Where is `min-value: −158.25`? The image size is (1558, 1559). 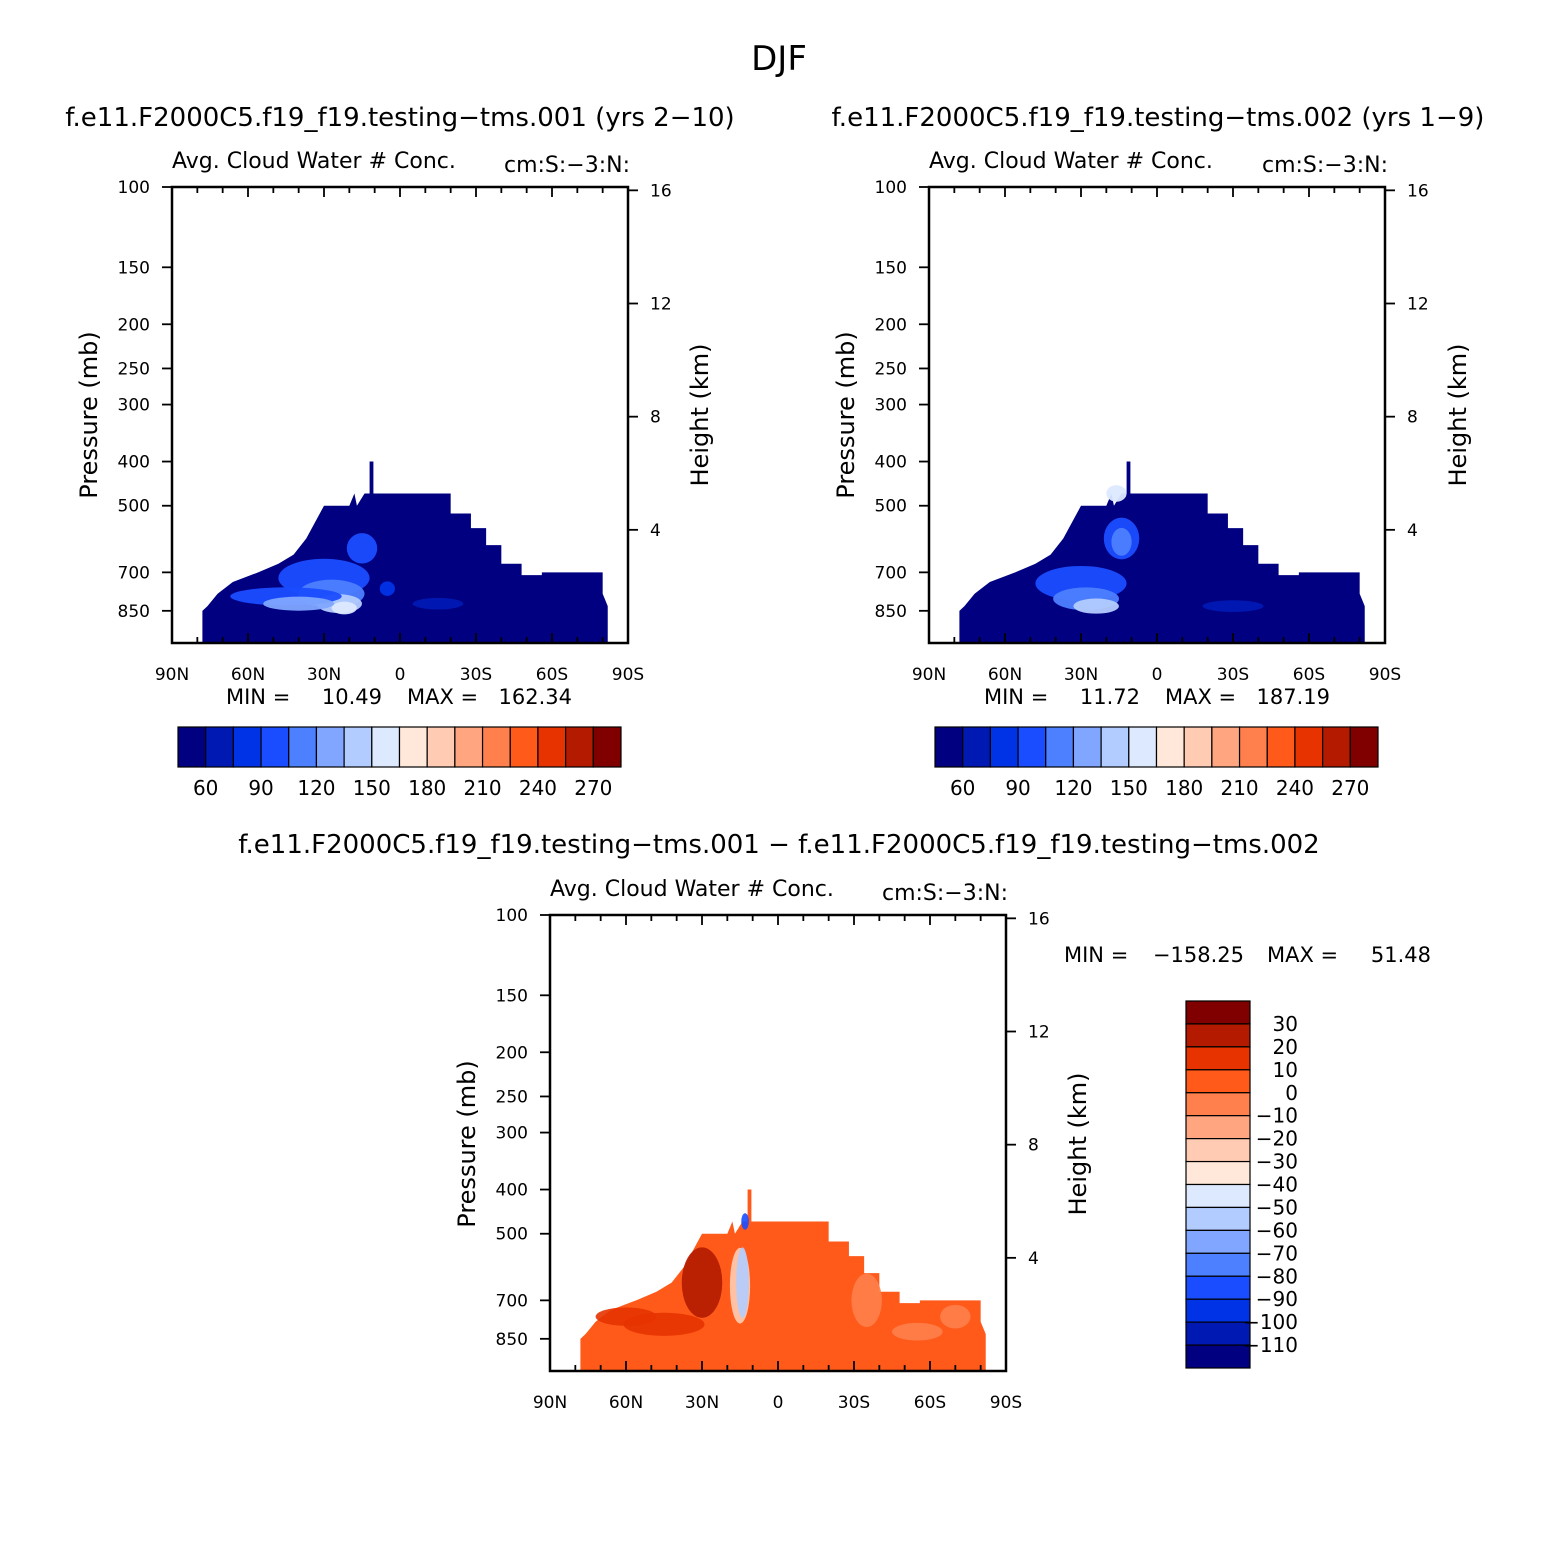 min-value: −158.25 is located at coordinates (1198, 955).